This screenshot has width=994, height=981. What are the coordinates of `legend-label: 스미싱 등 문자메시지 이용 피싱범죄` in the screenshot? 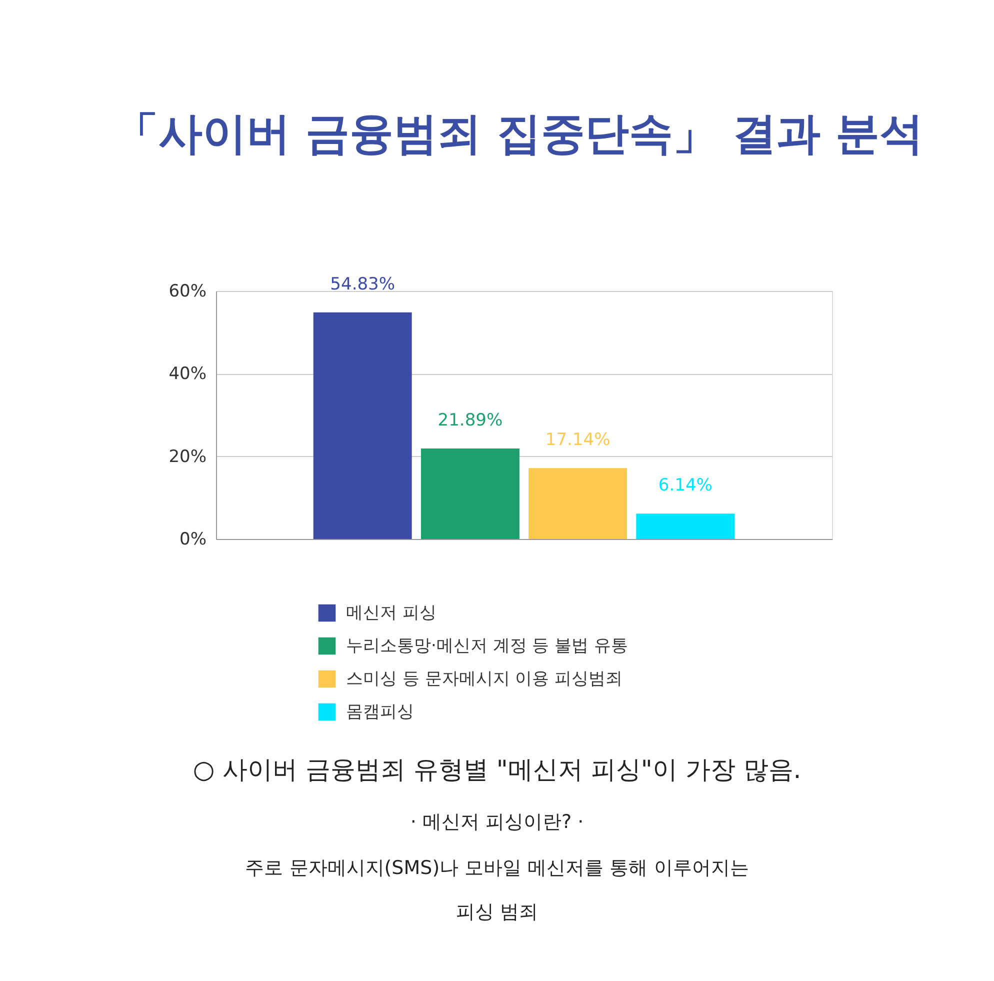 It's located at (484, 679).